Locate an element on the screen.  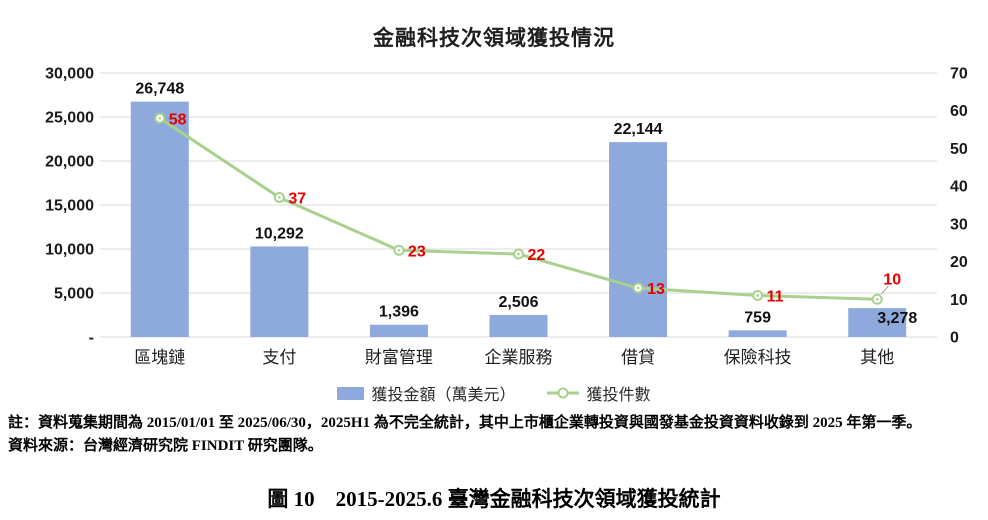
y-axis-label-left: - is located at coordinates (91, 338).